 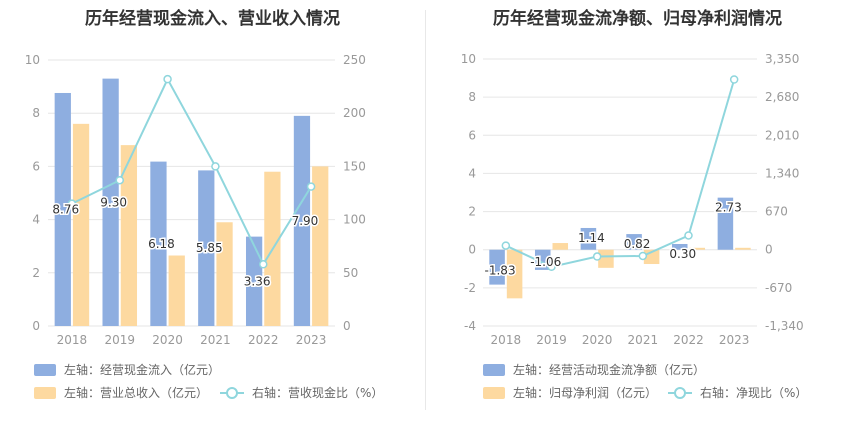 What do you see at coordinates (782, 173) in the screenshot?
I see `y-right-tick-label: 1,340` at bounding box center [782, 173].